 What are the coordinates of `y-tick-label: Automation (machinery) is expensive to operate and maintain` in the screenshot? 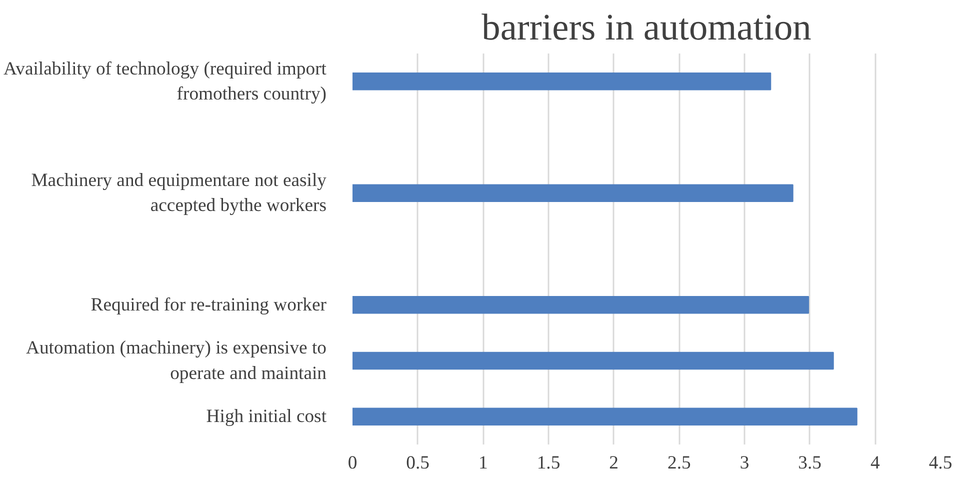 It's located at (177, 361).